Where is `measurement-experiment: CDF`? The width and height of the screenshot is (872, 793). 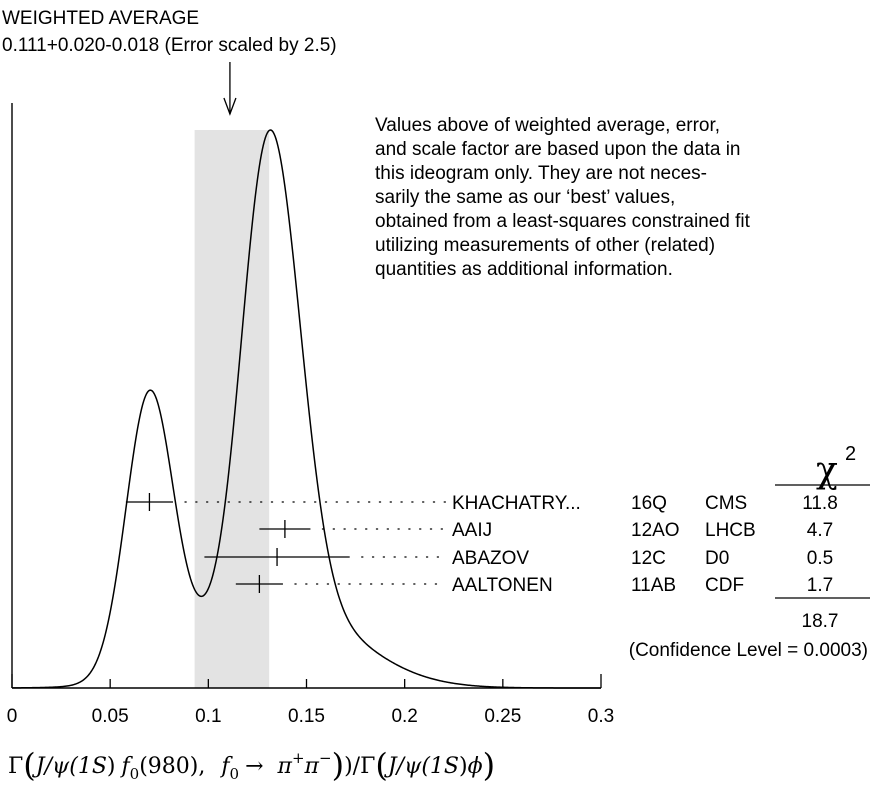 measurement-experiment: CDF is located at coordinates (724, 585).